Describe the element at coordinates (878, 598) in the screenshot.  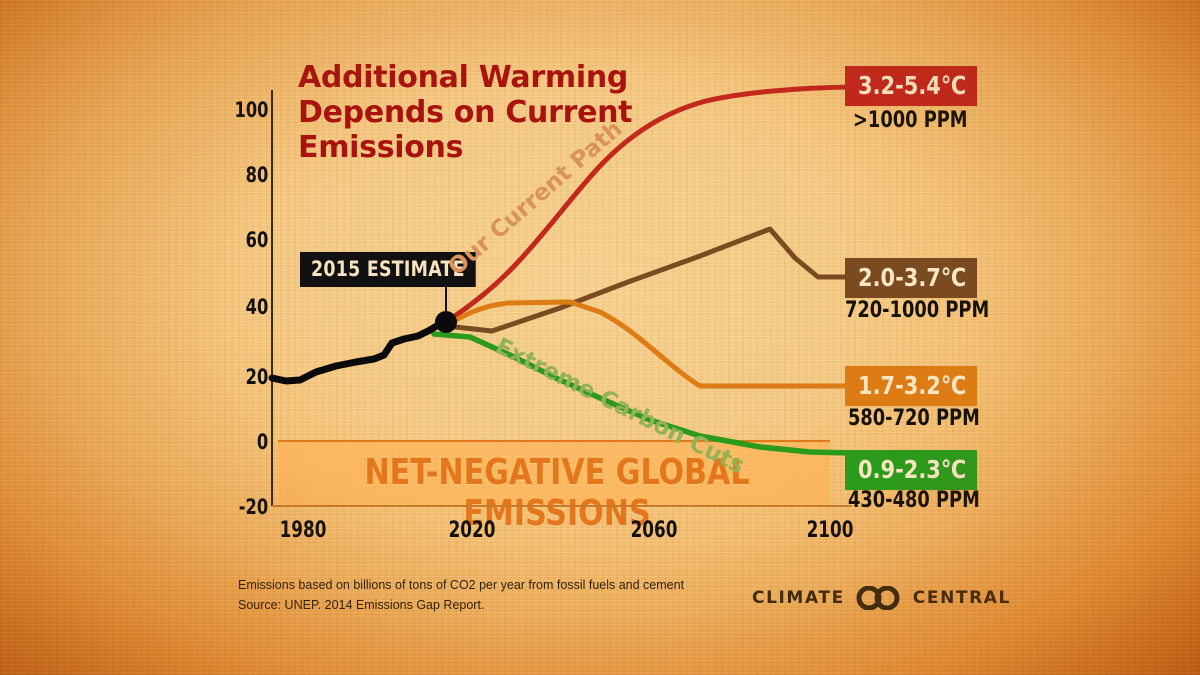
I see `interlocking-rings-icon` at that location.